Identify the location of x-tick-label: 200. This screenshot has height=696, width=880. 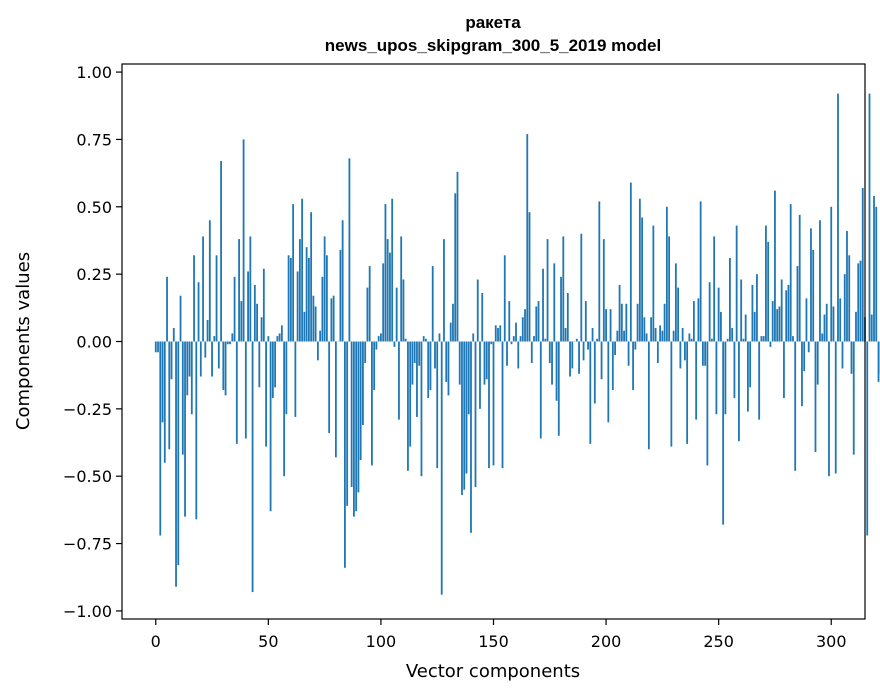
(606, 641).